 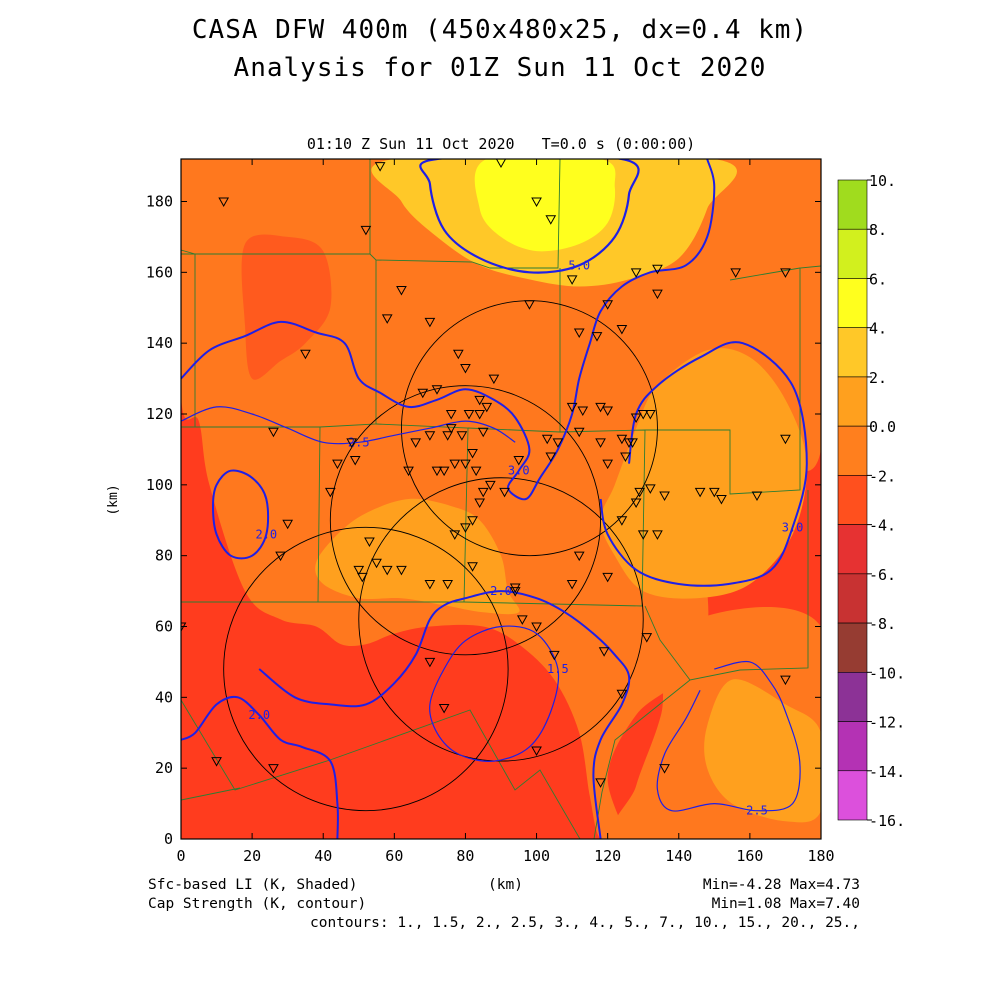 I want to click on colorbar-label: 10., so click(x=882, y=181).